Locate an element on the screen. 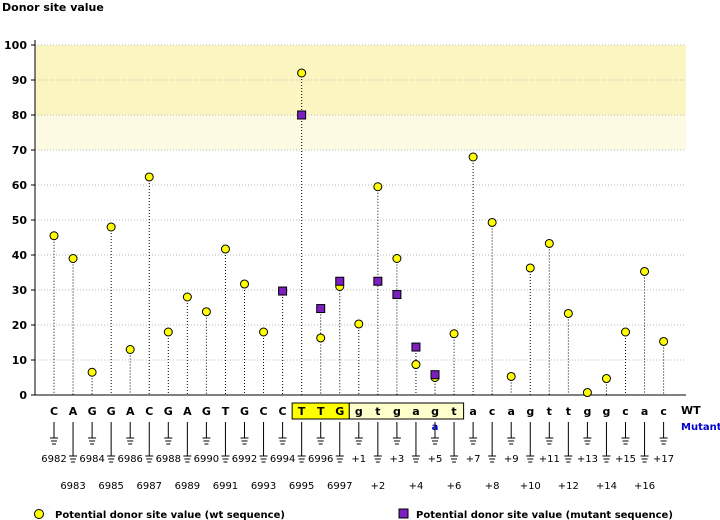 The height and width of the screenshot is (520, 720). base-letter: A is located at coordinates (130, 411).